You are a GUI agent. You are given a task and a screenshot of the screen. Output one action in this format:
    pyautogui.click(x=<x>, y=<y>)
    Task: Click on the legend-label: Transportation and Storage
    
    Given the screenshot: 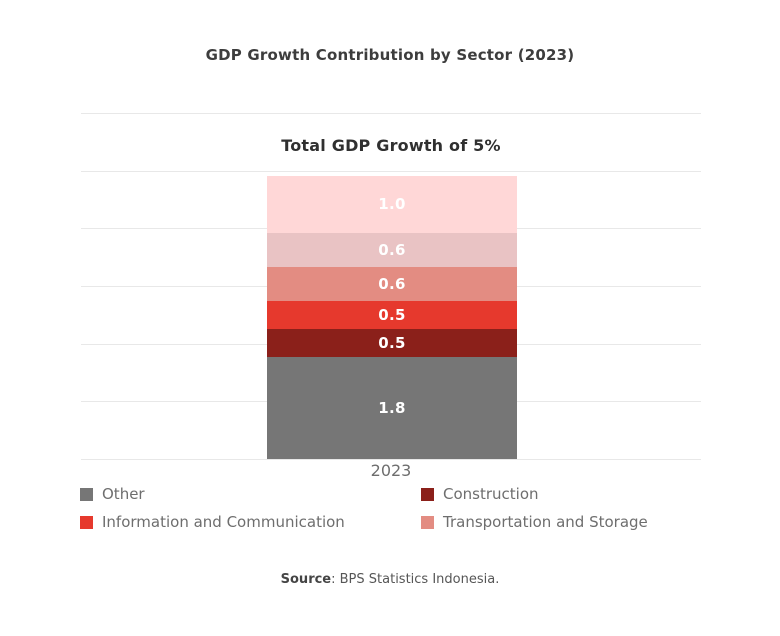 What is the action you would take?
    pyautogui.click(x=545, y=522)
    